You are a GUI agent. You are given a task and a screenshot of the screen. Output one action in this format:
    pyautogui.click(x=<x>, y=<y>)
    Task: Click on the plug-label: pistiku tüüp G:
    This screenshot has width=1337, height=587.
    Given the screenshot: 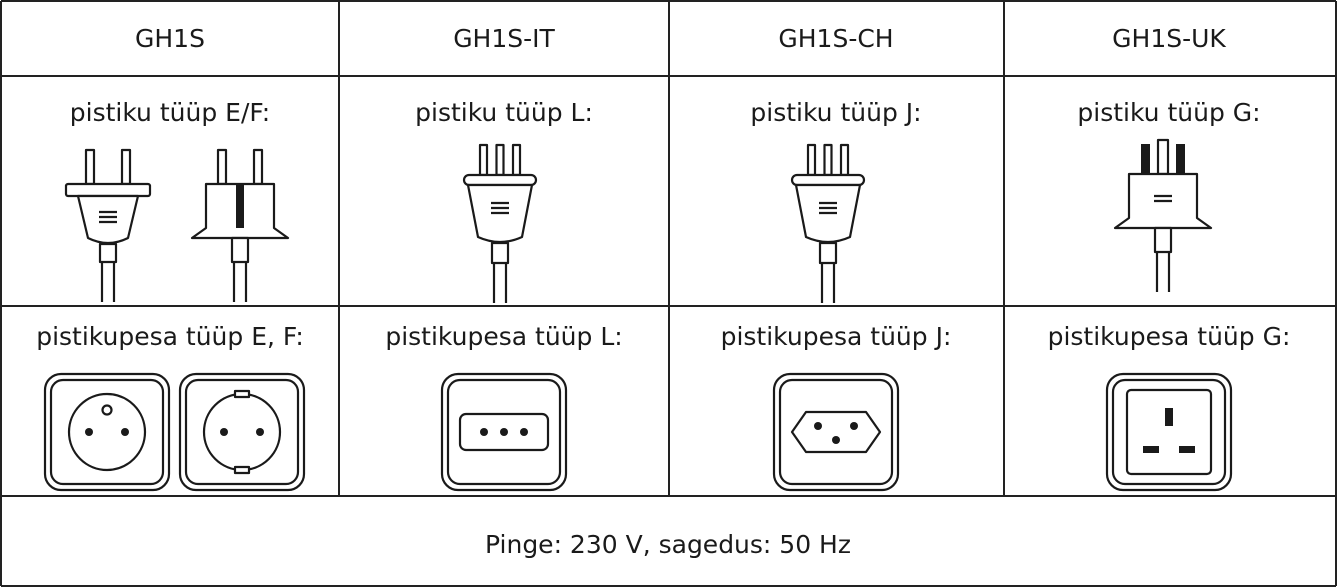 What is the action you would take?
    pyautogui.click(x=1168, y=112)
    